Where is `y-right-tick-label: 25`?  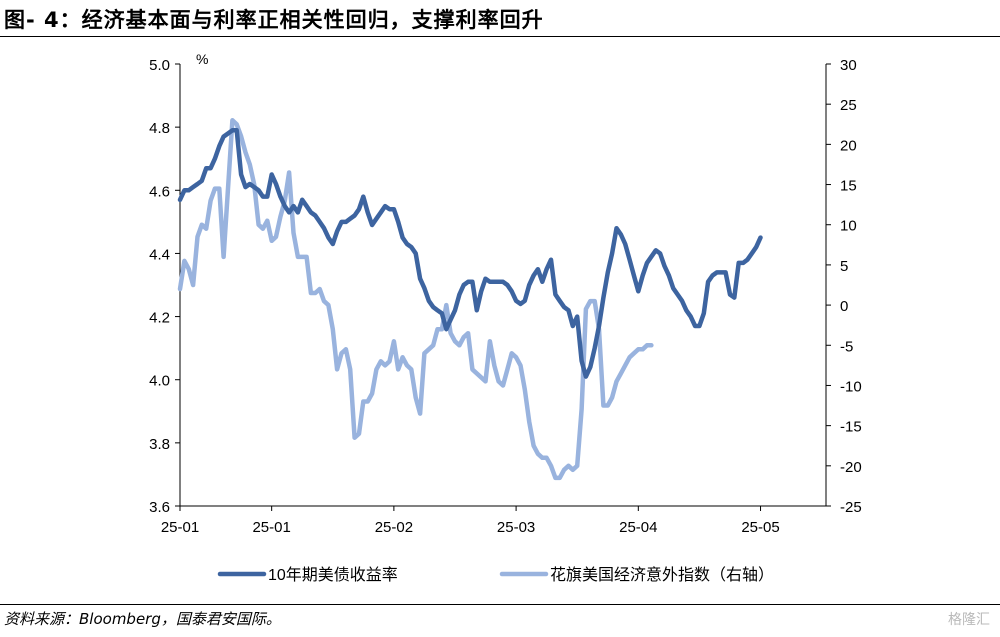 y-right-tick-label: 25 is located at coordinates (848, 105).